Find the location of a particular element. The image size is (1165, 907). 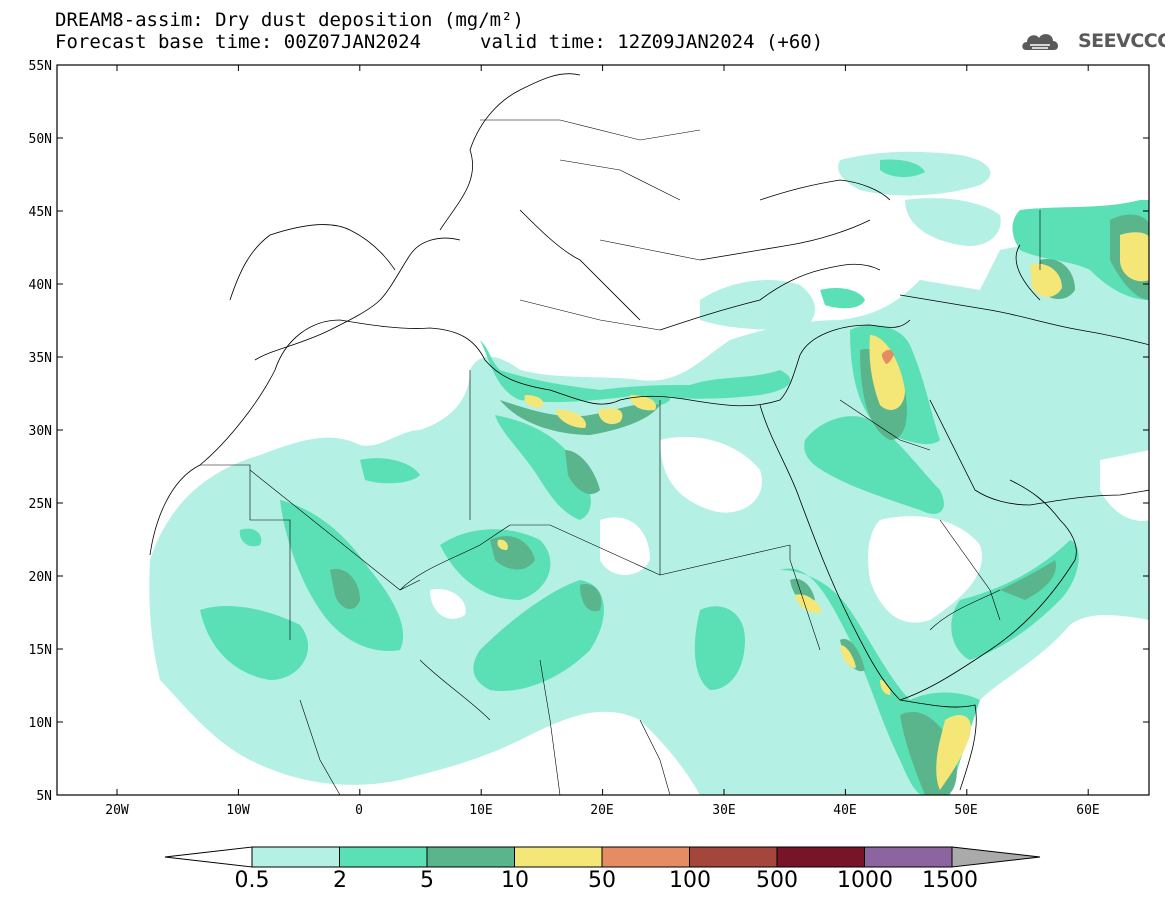

lat-label: 10N is located at coordinates (40, 723).